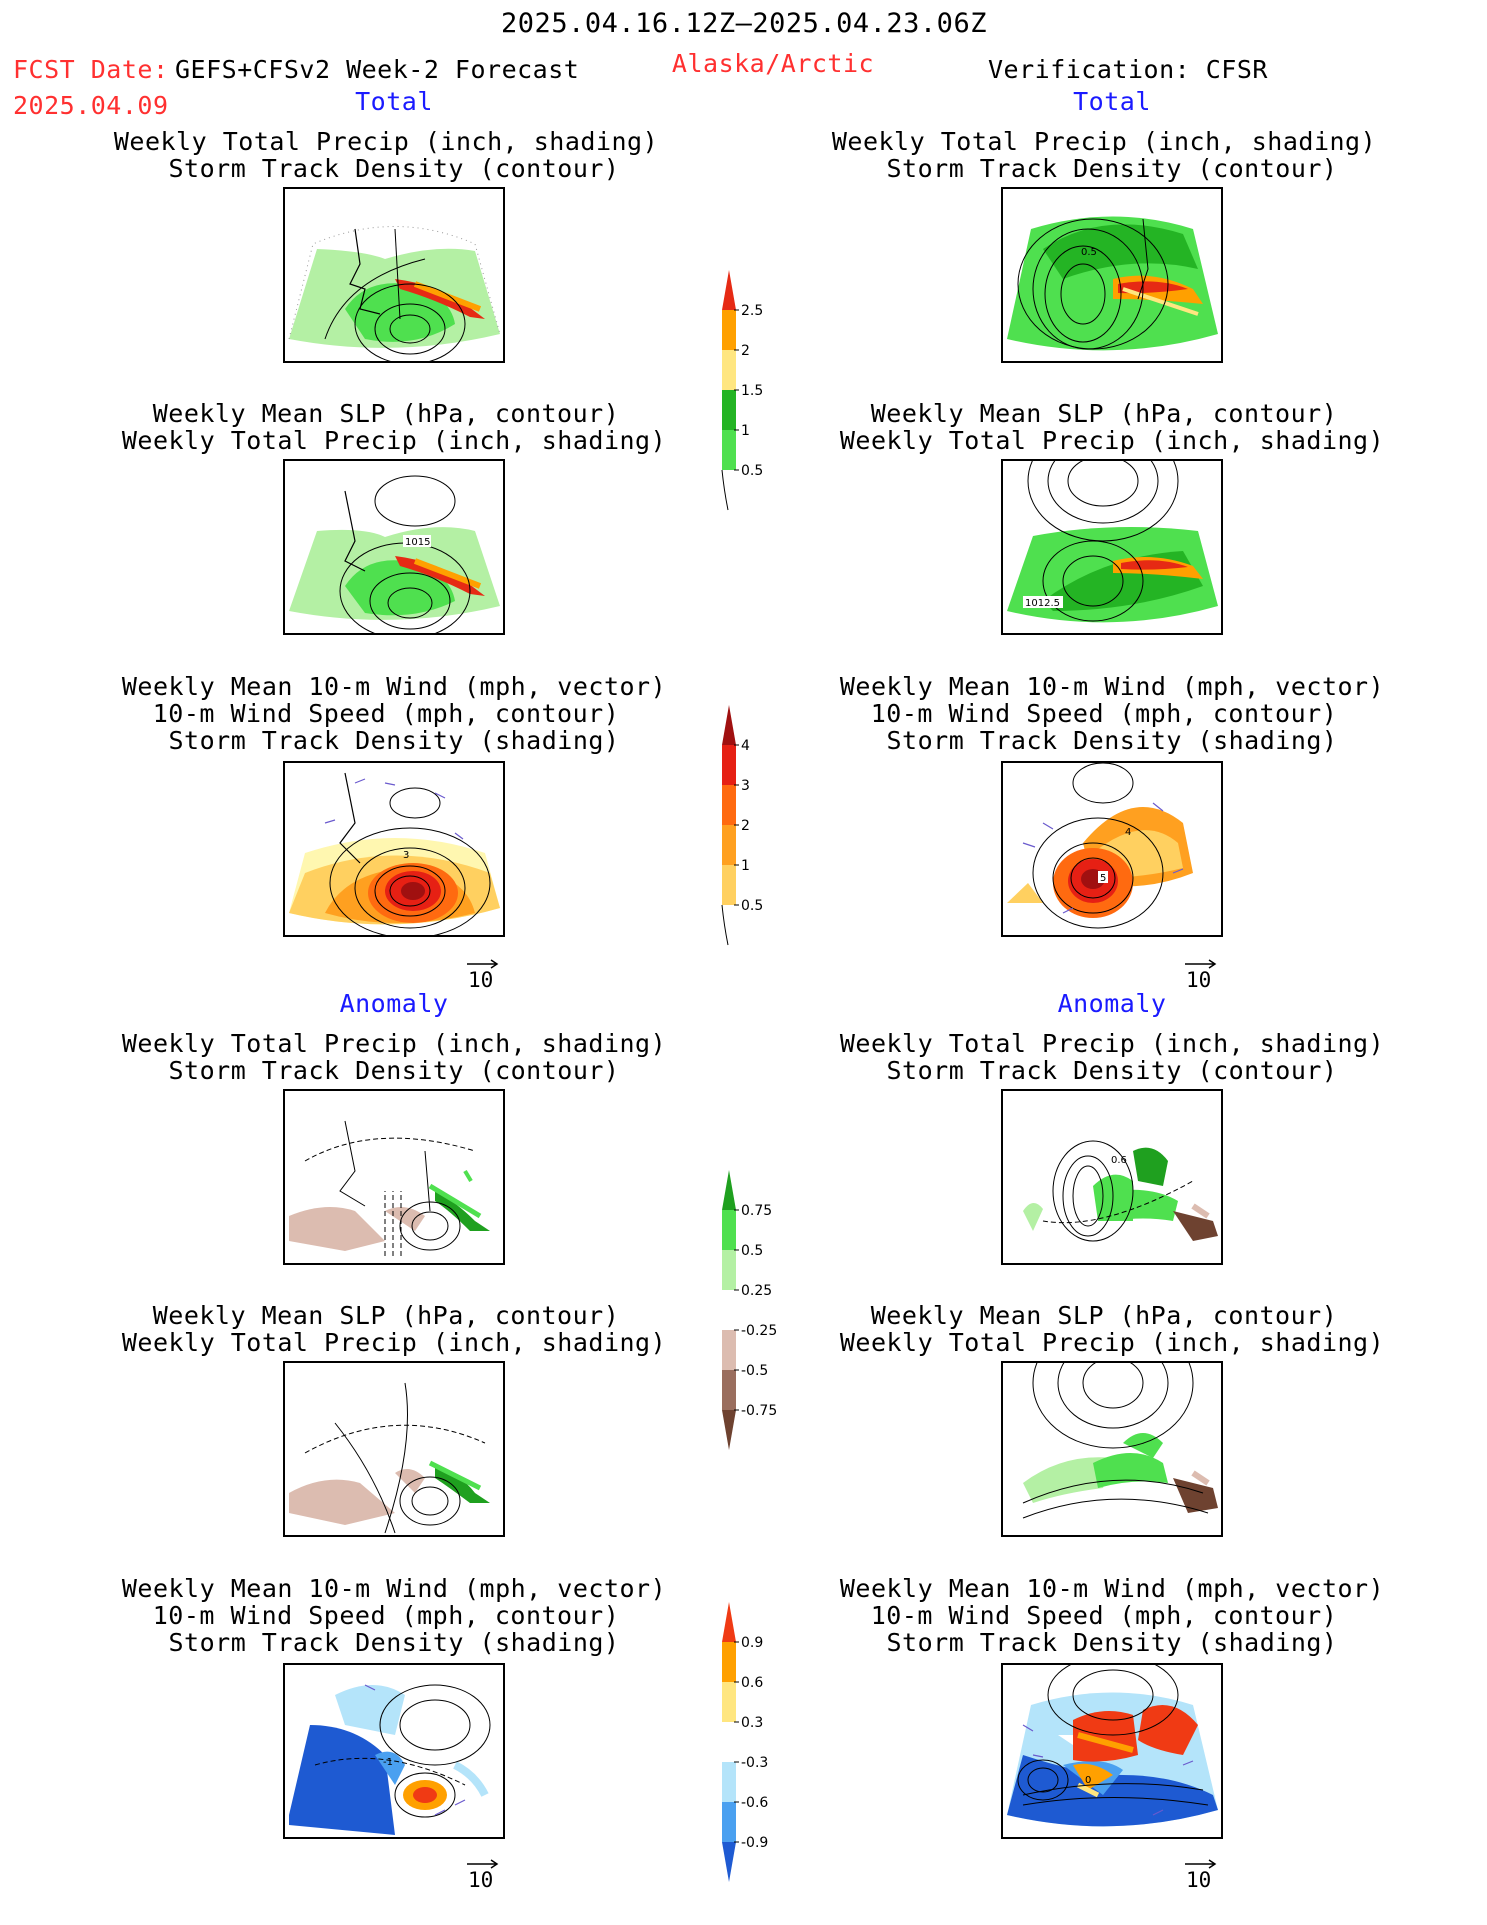 Image resolution: width=1487 pixels, height=1925 pixels. What do you see at coordinates (745, 746) in the screenshot?
I see `colorbar-label: 4` at bounding box center [745, 746].